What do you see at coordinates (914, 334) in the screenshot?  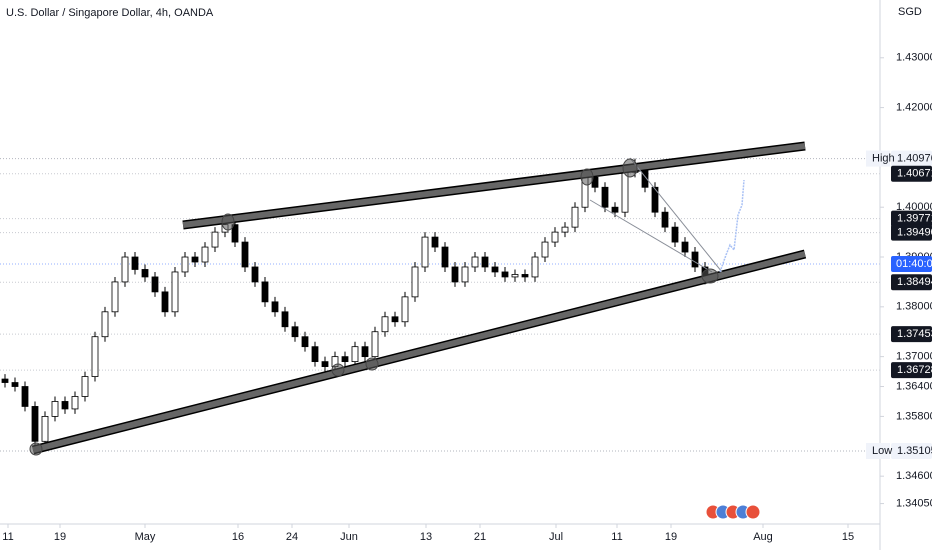 I see `price-label: 1.37453` at bounding box center [914, 334].